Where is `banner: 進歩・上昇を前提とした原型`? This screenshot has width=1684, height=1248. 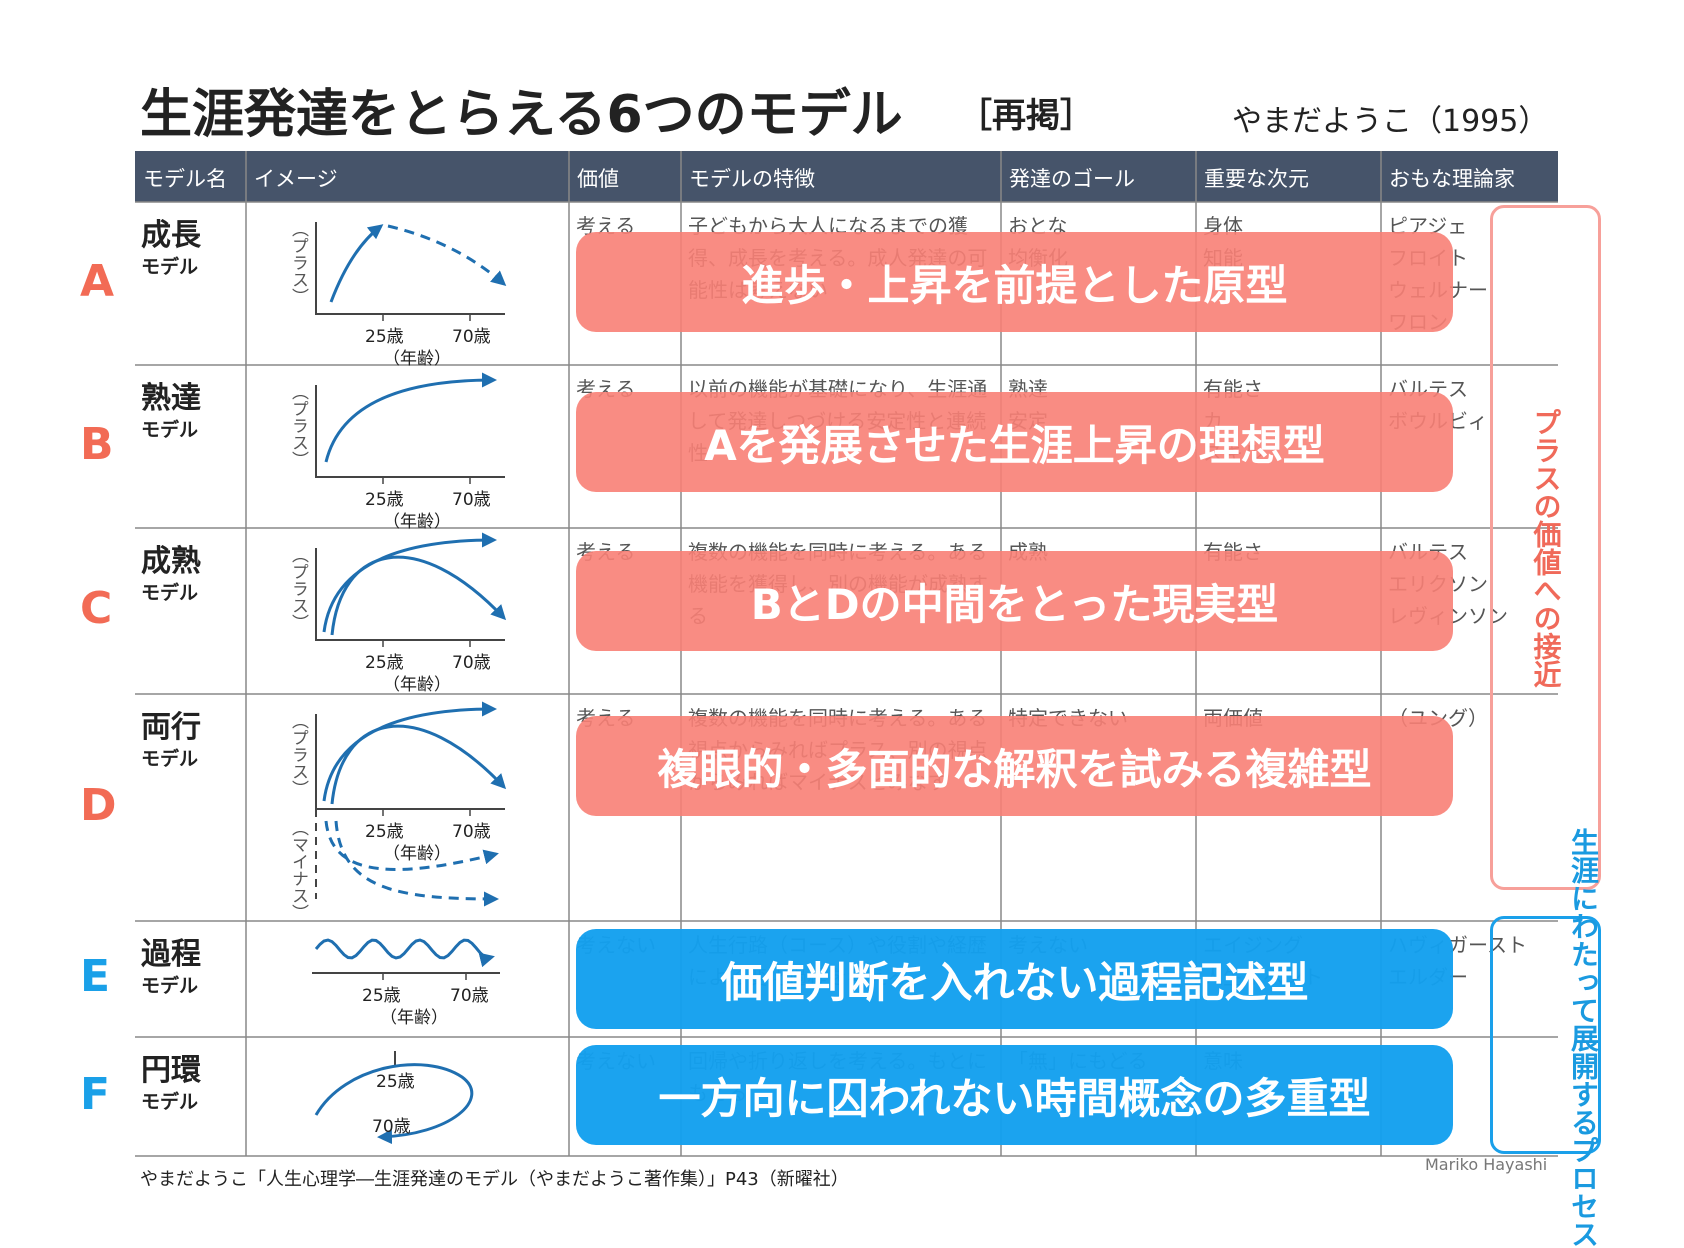
banner: 進歩・上昇を前提とした原型 is located at coordinates (1014, 282).